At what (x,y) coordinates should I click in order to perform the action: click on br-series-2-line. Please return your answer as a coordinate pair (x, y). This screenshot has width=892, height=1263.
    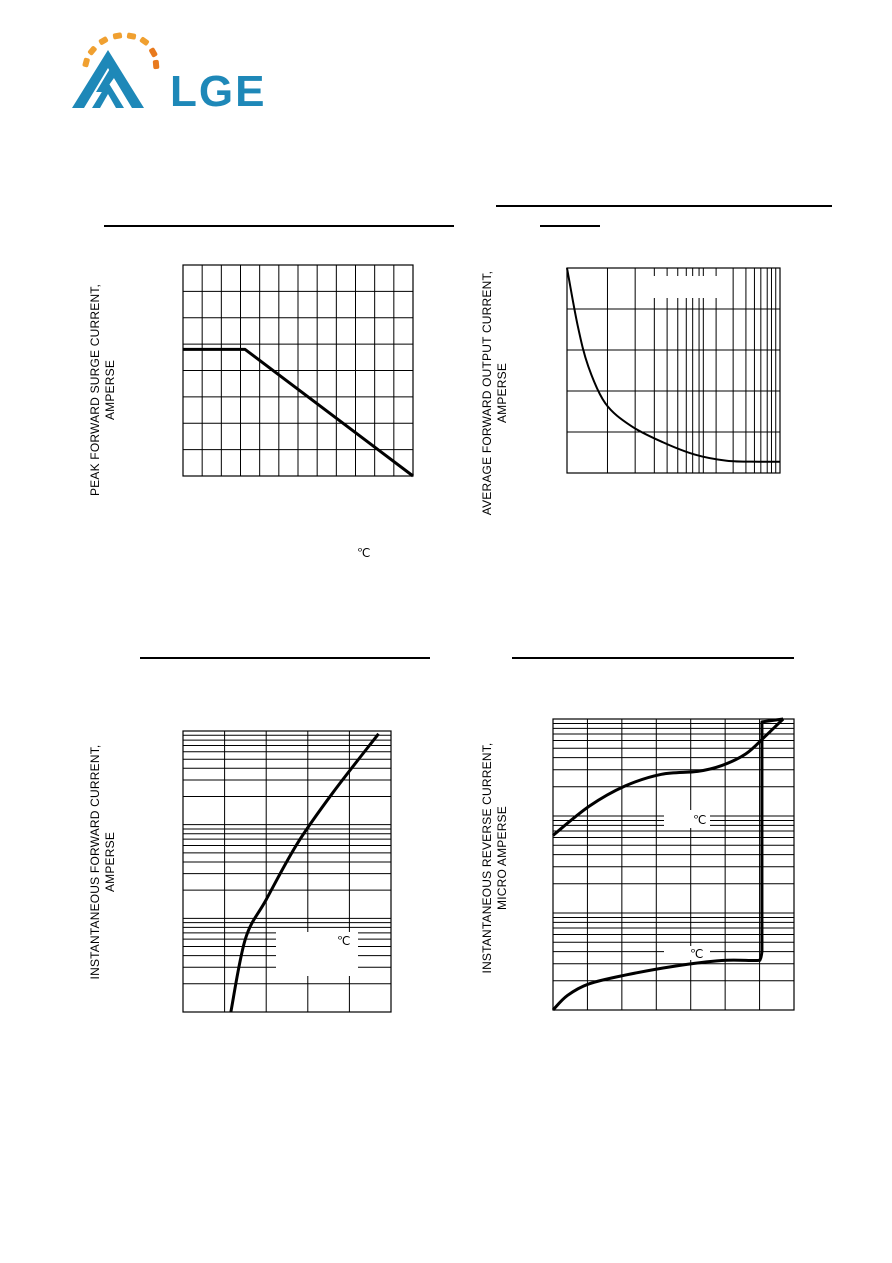
    Looking at the image, I should click on (667, 864).